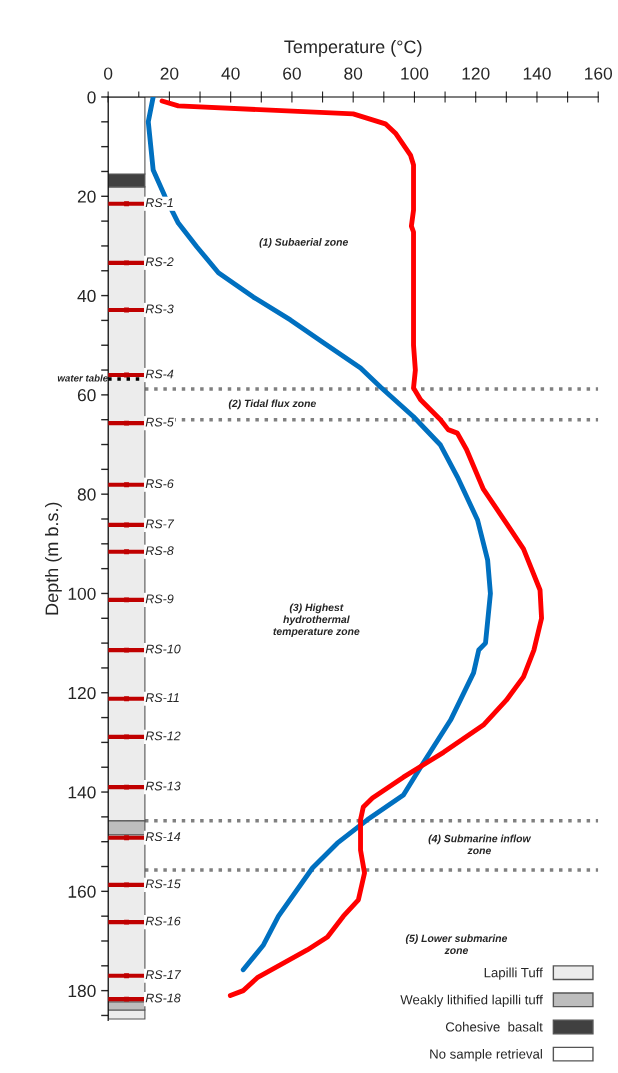 Image resolution: width=618 pixels, height=1073 pixels. Describe the element at coordinates (415, 73) in the screenshot. I see `x-tick-label: 100` at that location.